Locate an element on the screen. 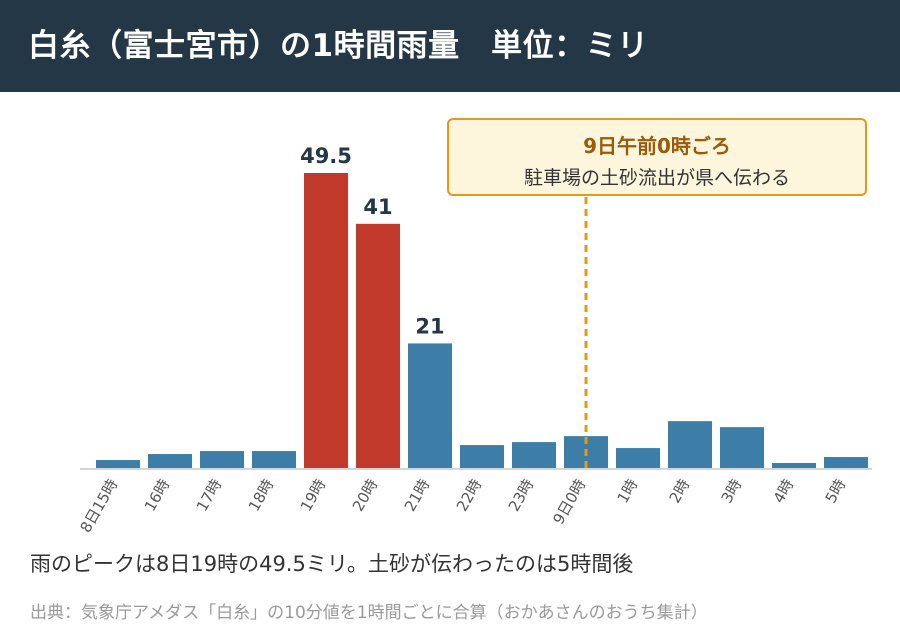 This screenshot has height=640, width=900. x-tick-label-6: 21時 is located at coordinates (417, 495).